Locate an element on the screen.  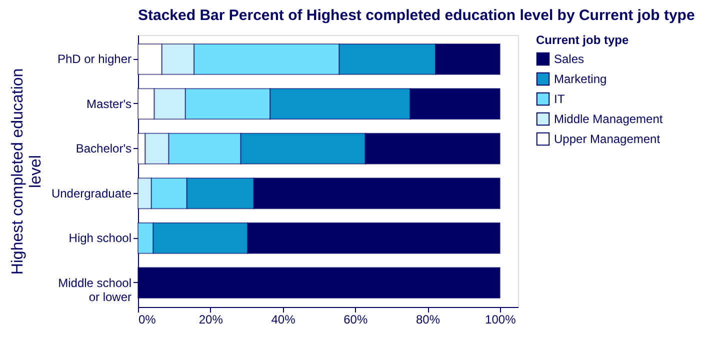
legend-label: IT is located at coordinates (560, 99).